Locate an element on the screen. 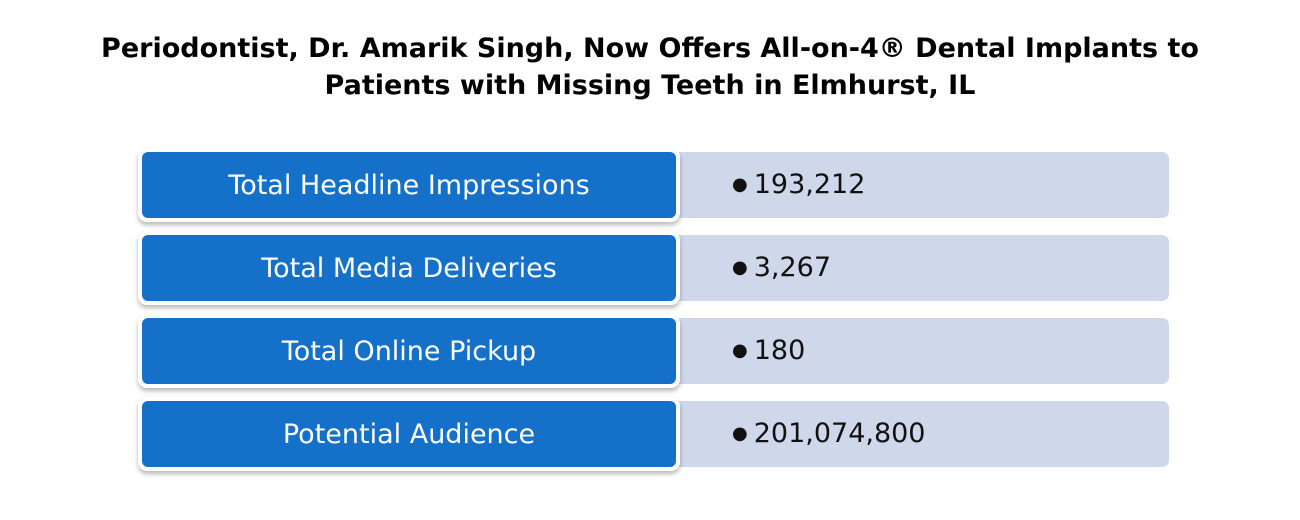  metric-value-text: 180 is located at coordinates (779, 350).